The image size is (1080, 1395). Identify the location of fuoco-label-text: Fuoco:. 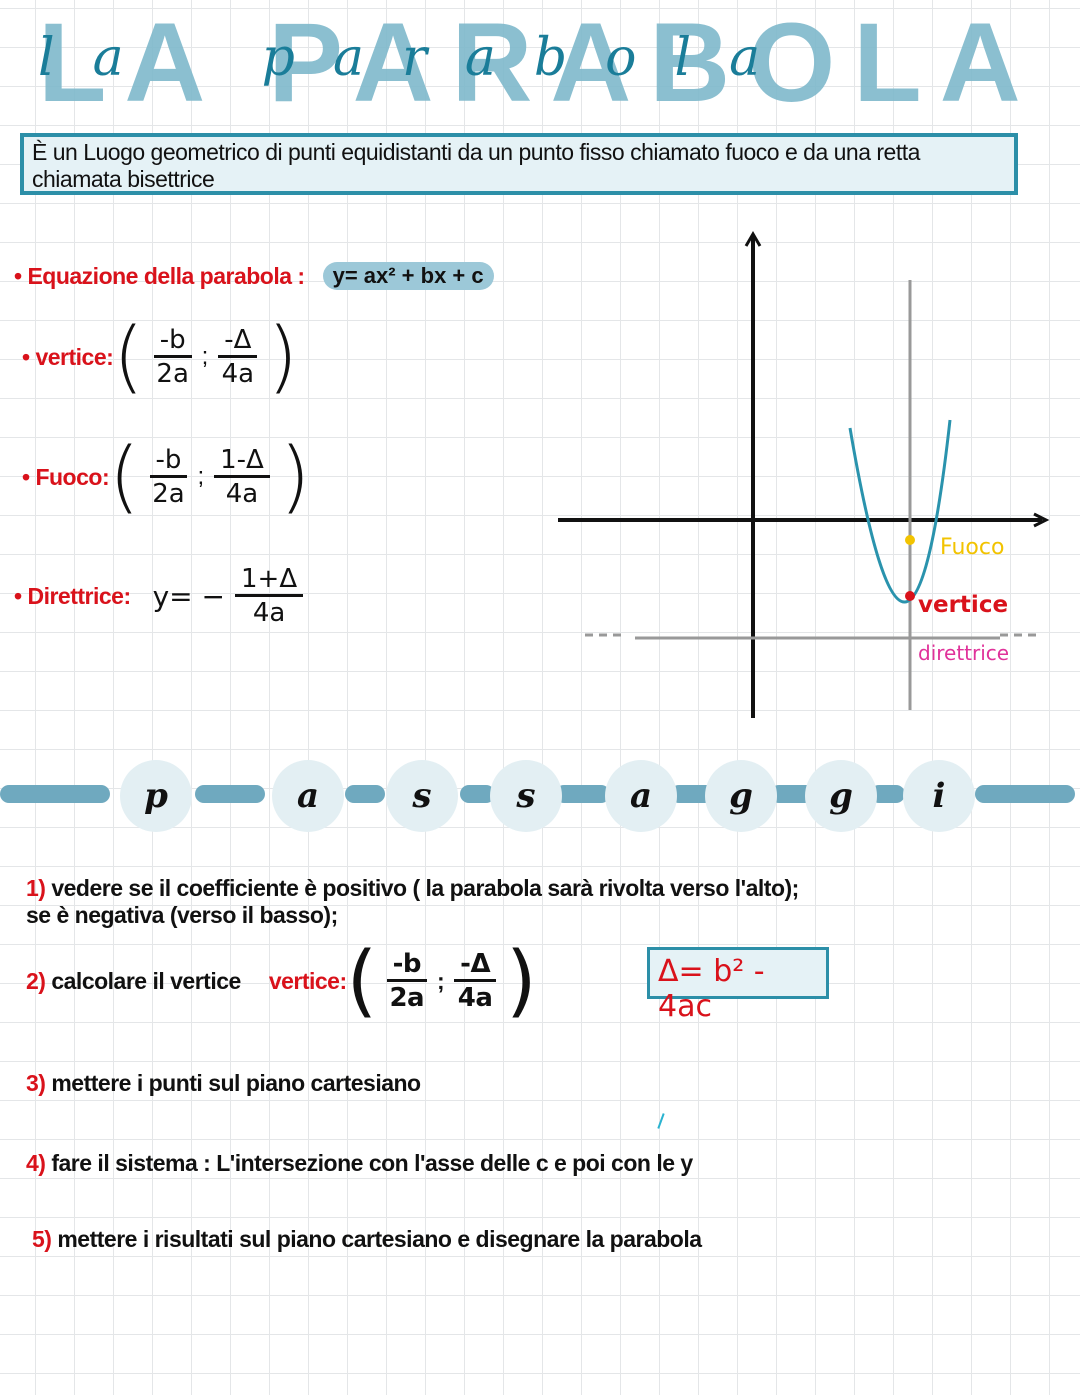
(72, 476).